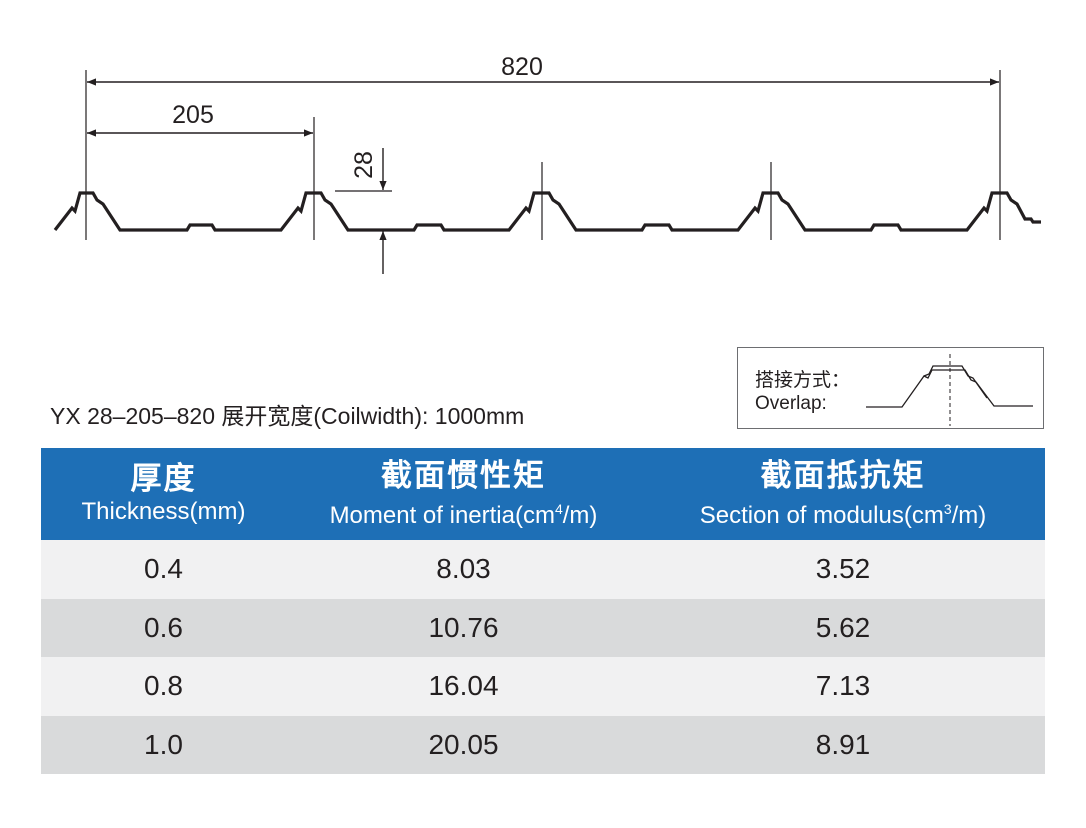 This screenshot has width=1086, height=828. Describe the element at coordinates (580, 515) in the screenshot. I see `header-inertia-unit-tail: /m)` at that location.